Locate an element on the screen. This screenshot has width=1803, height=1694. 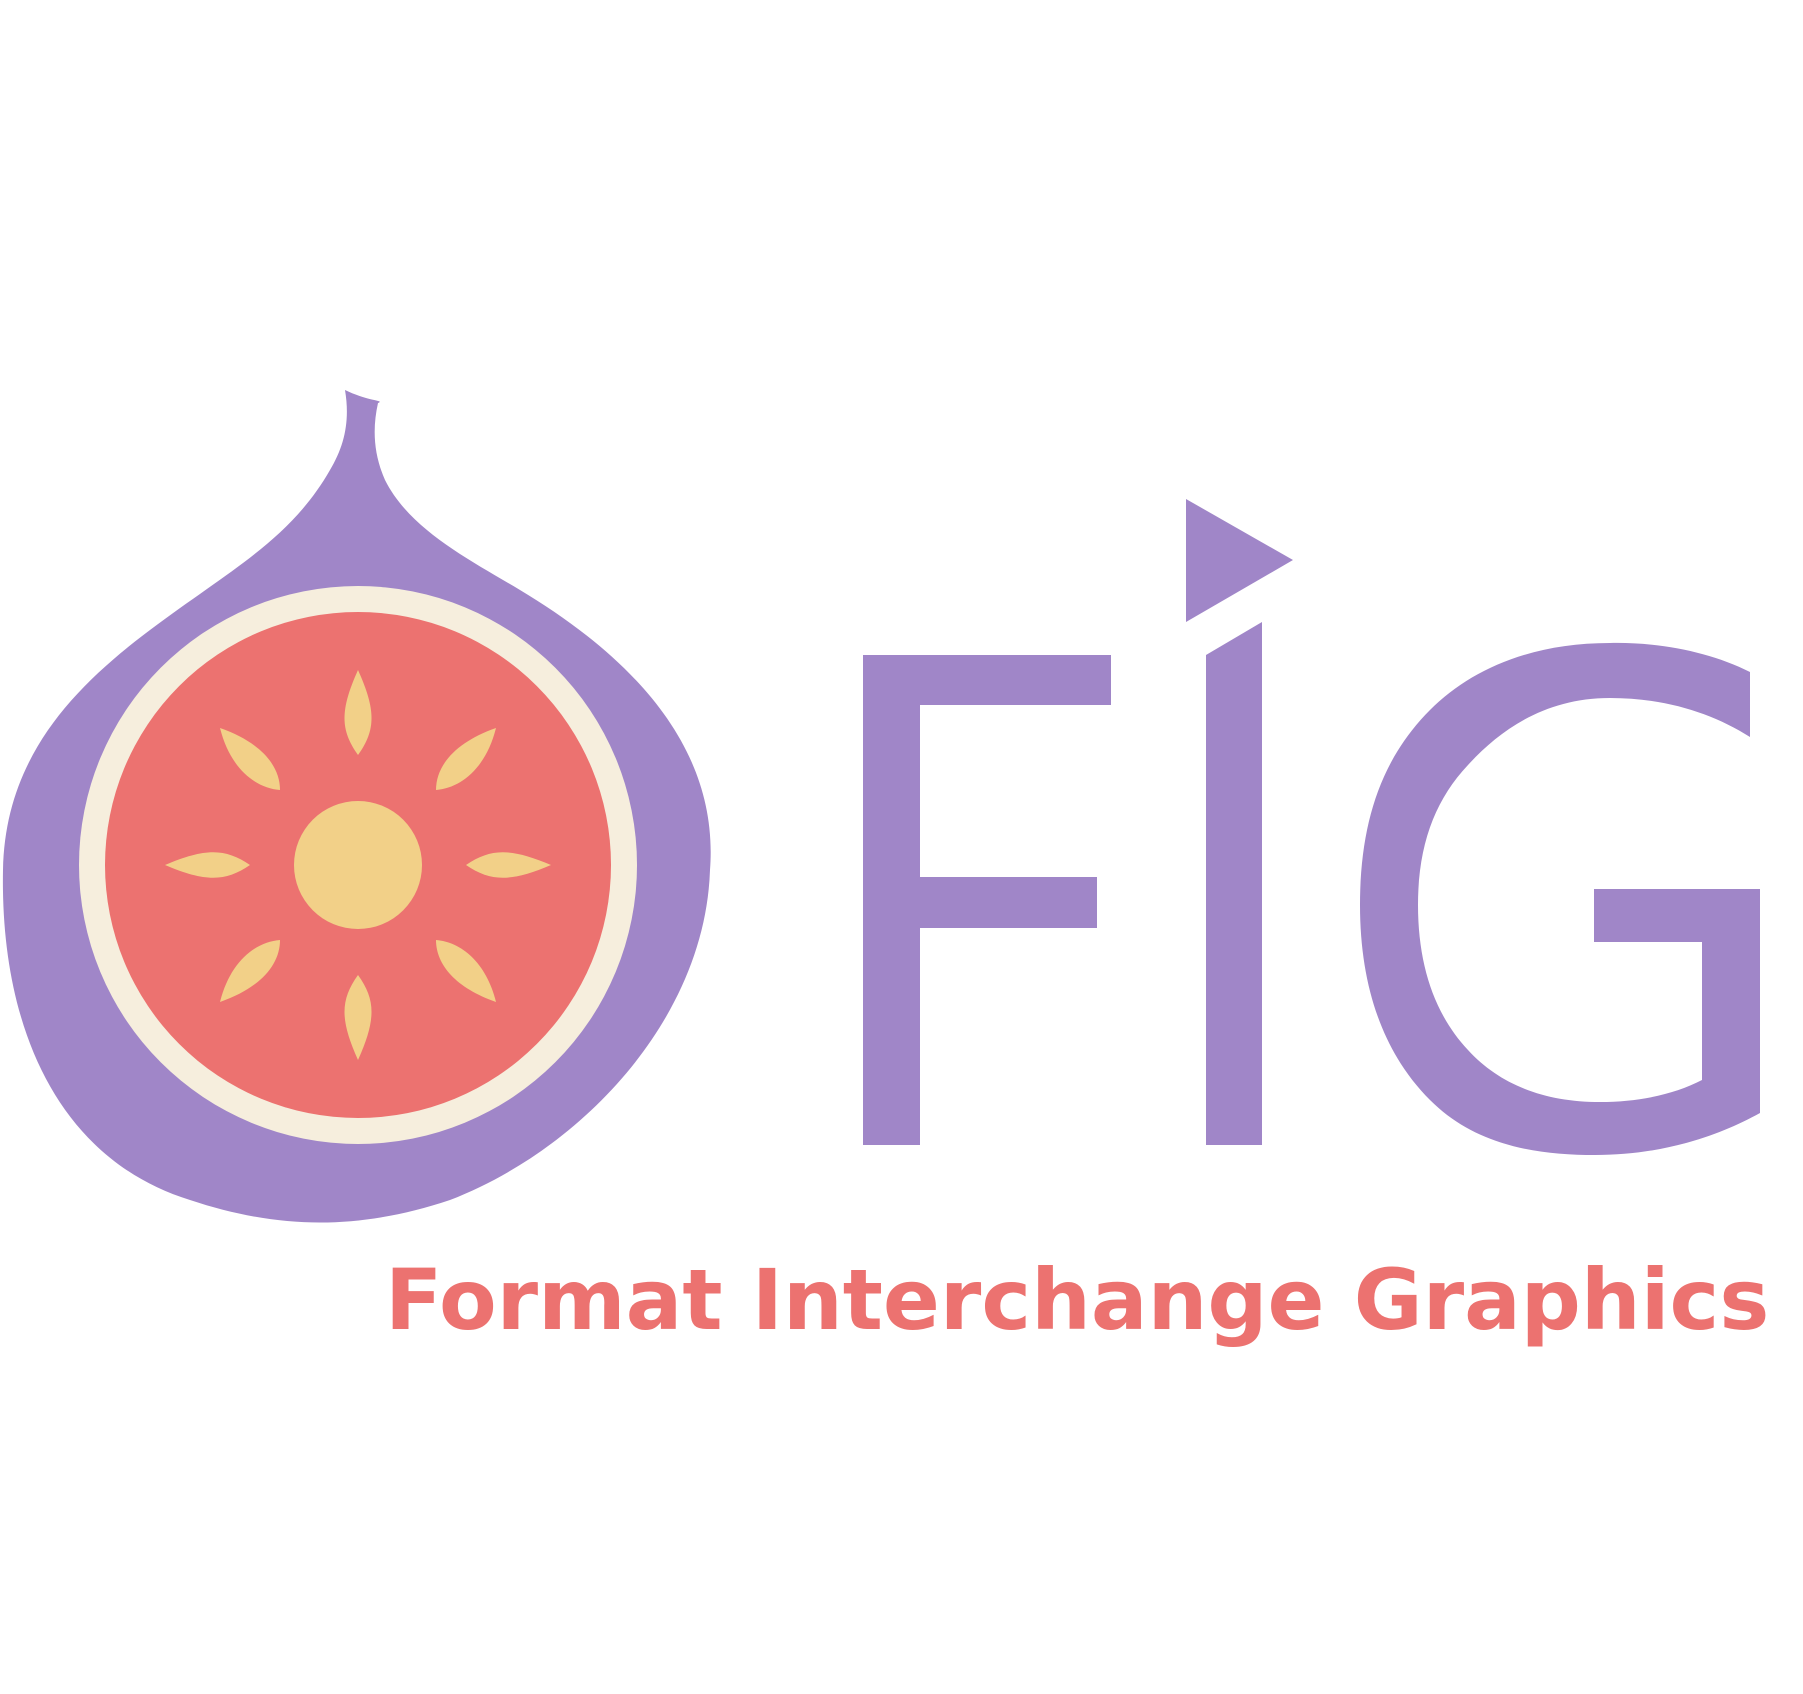
letter-g is located at coordinates (1560, 898).